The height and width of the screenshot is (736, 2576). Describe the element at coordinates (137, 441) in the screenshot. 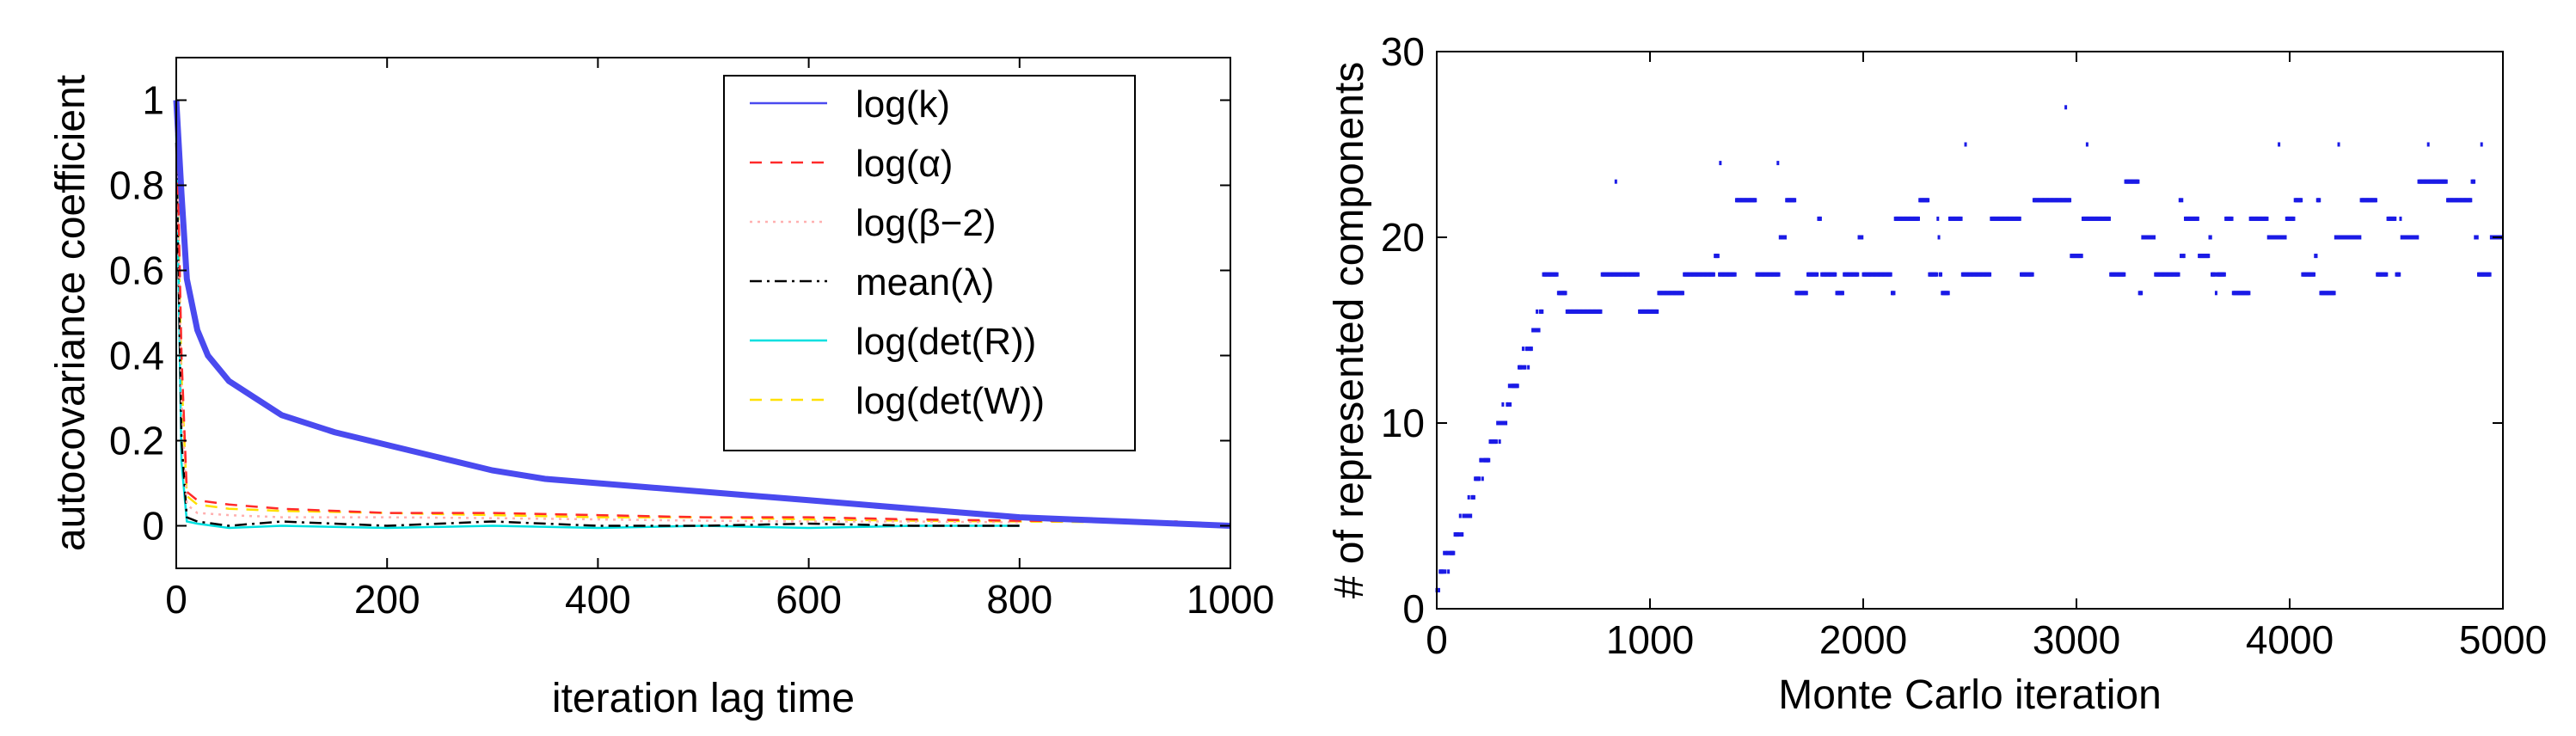

I see `left-y-tick-label: 0.2` at that location.